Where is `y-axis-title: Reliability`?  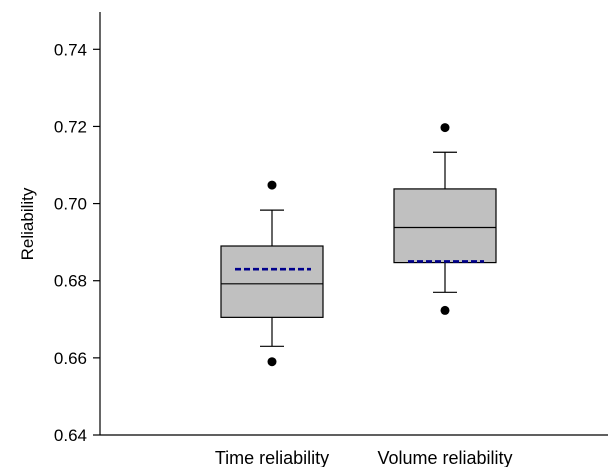 y-axis-title: Reliability is located at coordinates (27, 223).